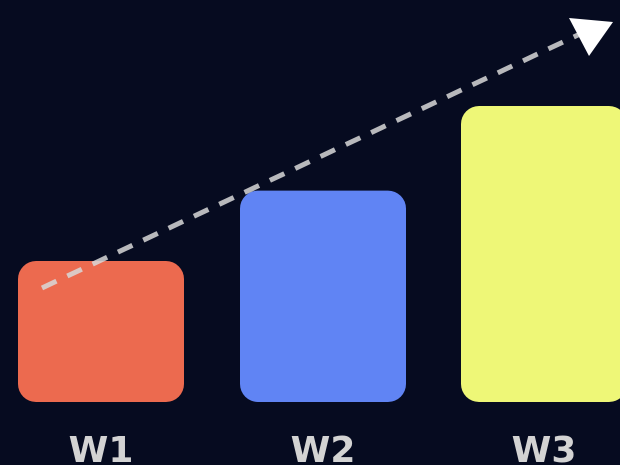 The height and width of the screenshot is (465, 620). What do you see at coordinates (101, 447) in the screenshot?
I see `x-tick-label-w1: W1` at bounding box center [101, 447].